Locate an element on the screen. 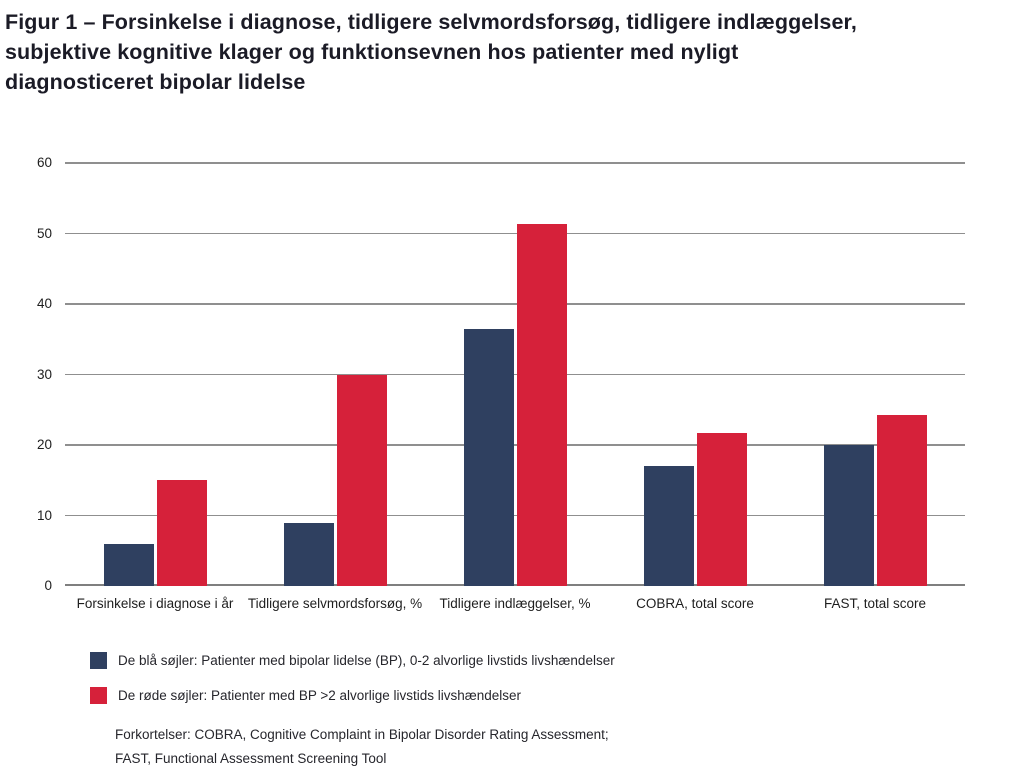 This screenshot has height=783, width=1024. x-category-label-5: FAST, total score is located at coordinates (875, 603).